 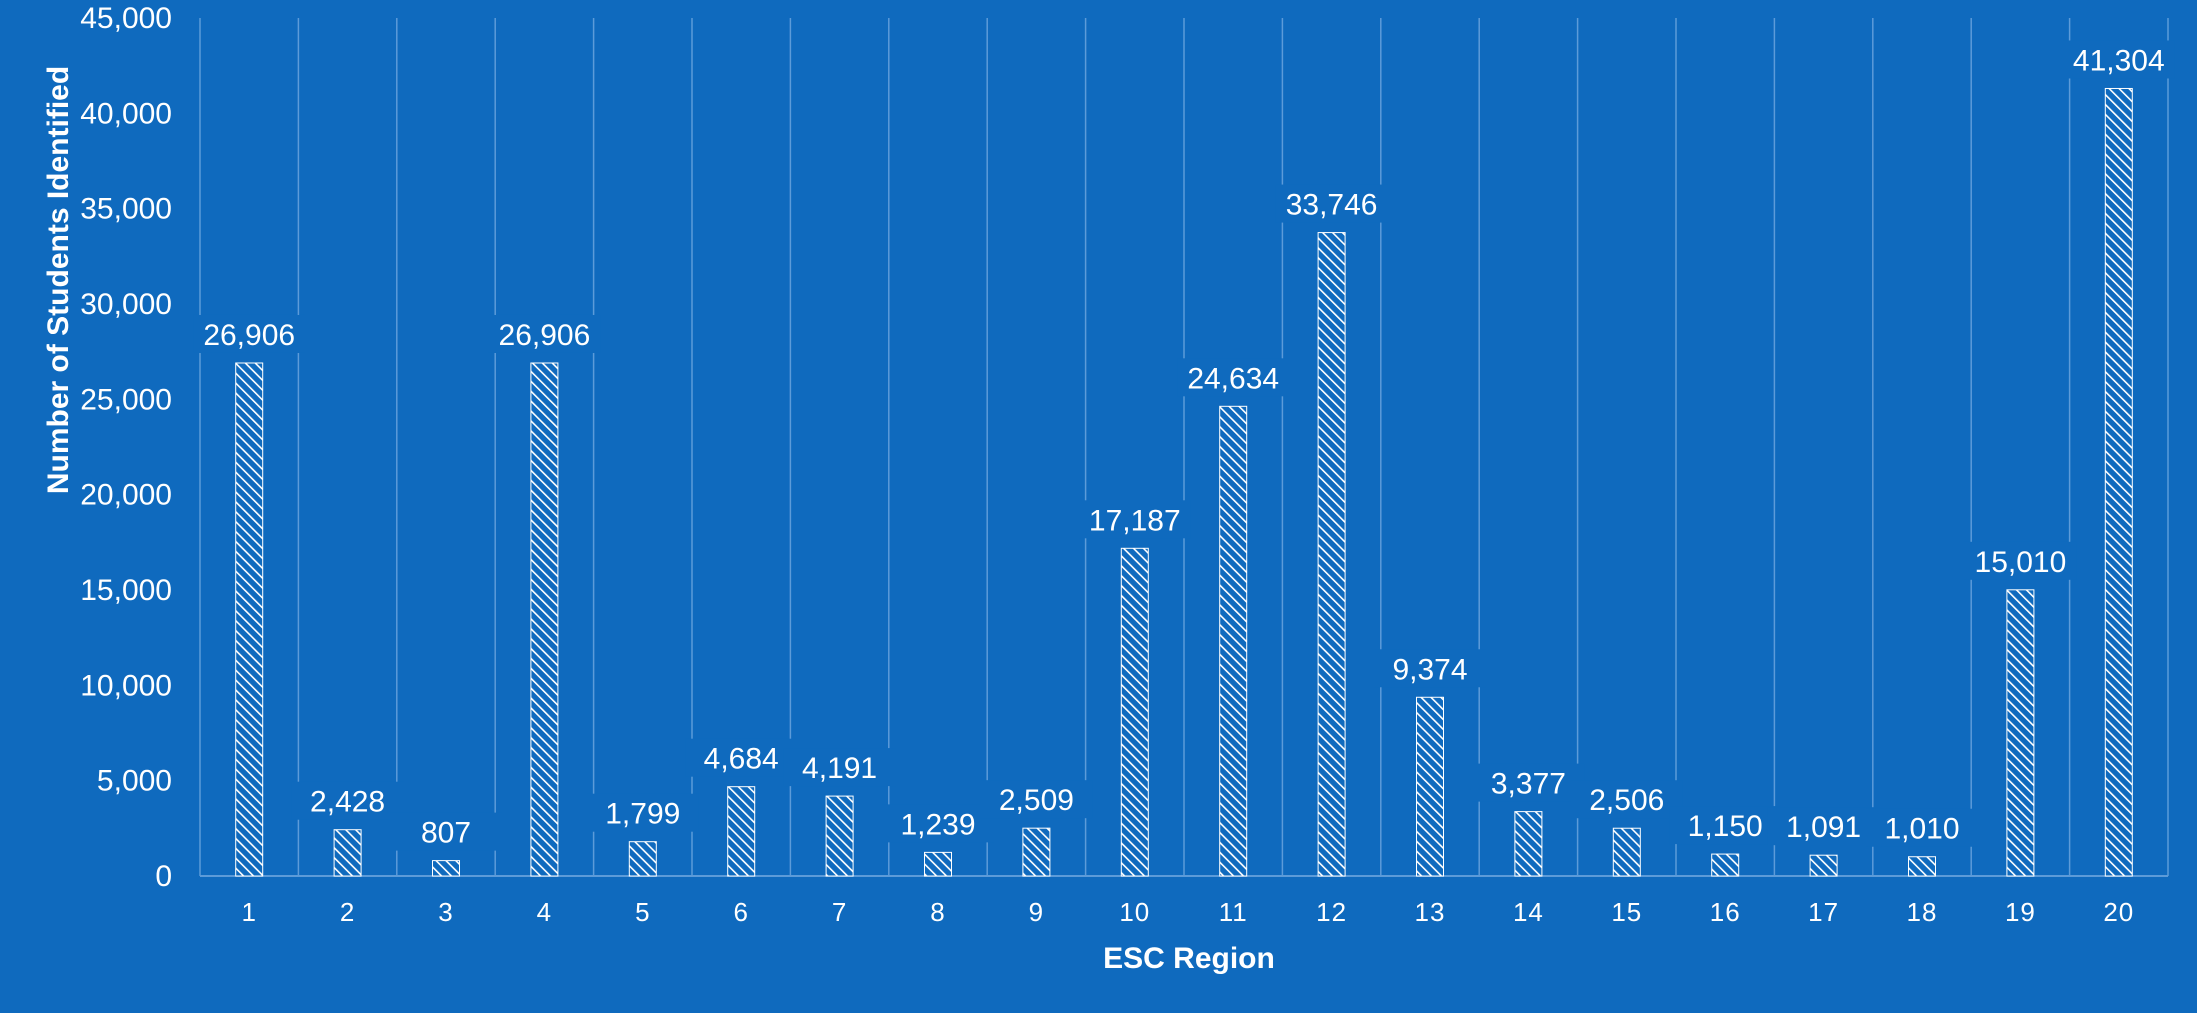 What do you see at coordinates (544, 912) in the screenshot?
I see `x-tick-label: 4` at bounding box center [544, 912].